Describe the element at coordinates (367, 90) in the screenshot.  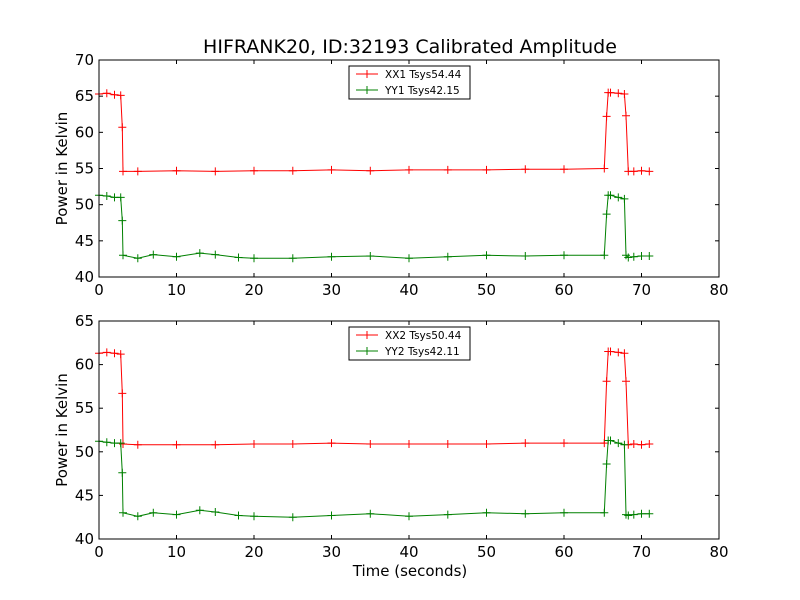
I see `legend-marker-yy1` at that location.